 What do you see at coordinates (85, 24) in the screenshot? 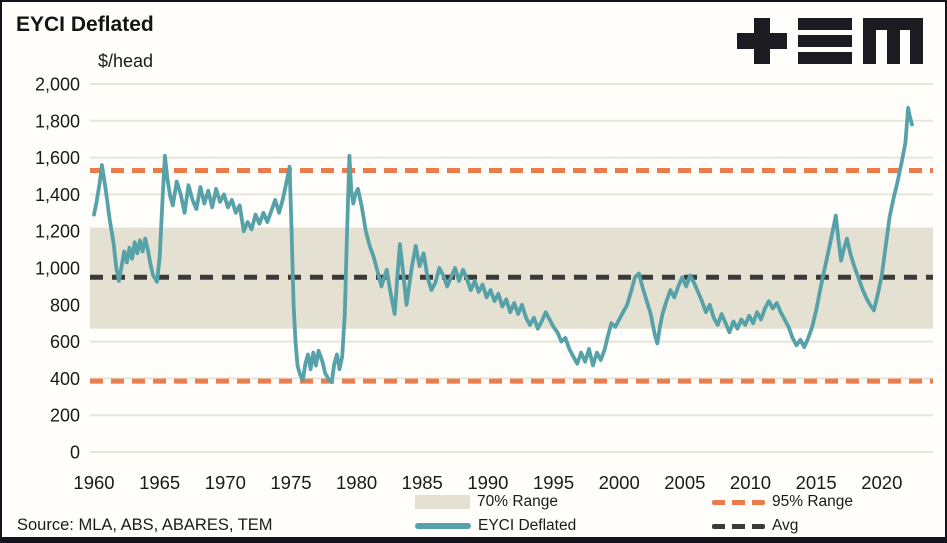
I see `page-title: EYCI Deflated` at bounding box center [85, 24].